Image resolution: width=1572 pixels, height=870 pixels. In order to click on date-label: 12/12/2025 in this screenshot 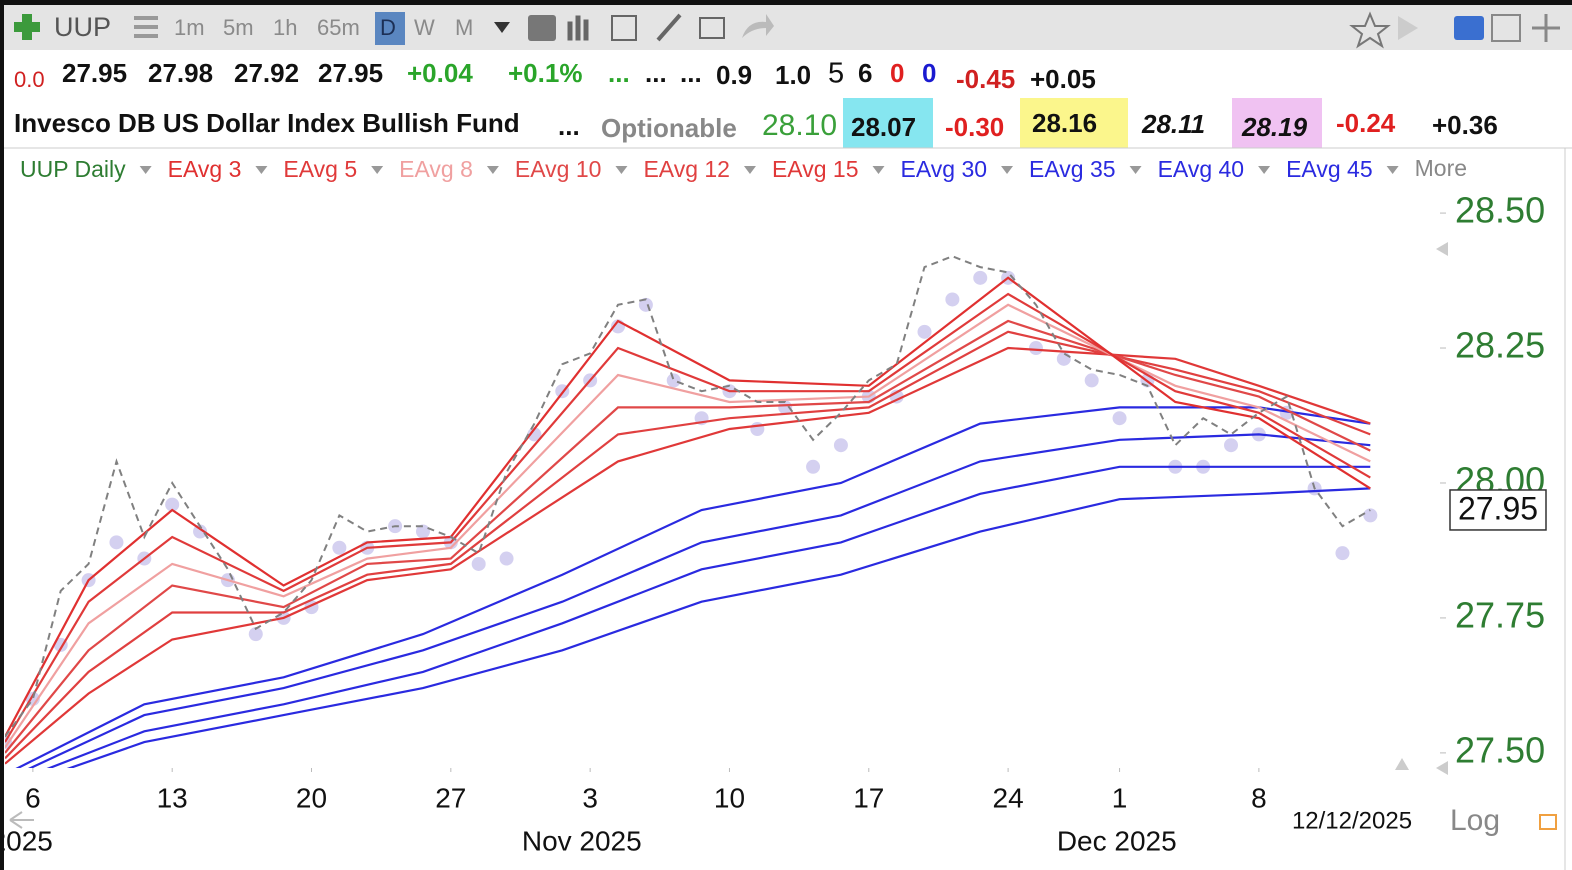, I will do `click(1352, 820)`.